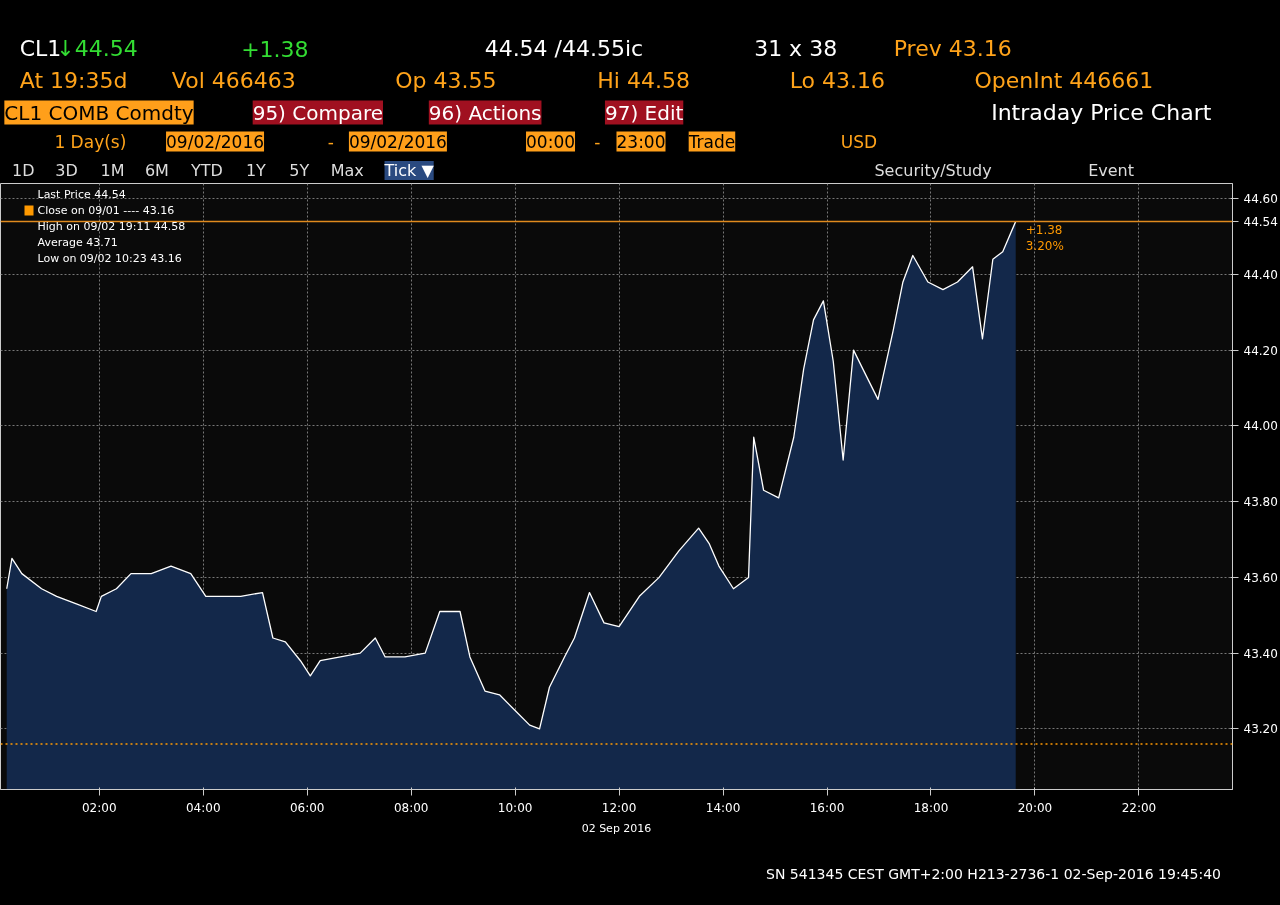  I want to click on text: Max, so click(347, 170).